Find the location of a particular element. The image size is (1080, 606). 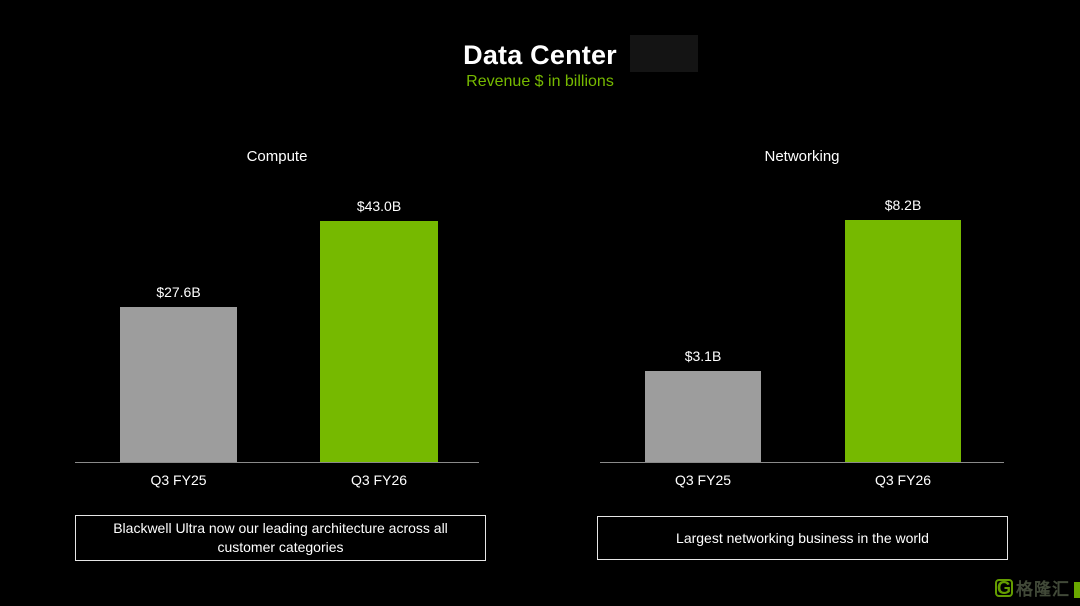

watermark-remnant-box is located at coordinates (664, 53).